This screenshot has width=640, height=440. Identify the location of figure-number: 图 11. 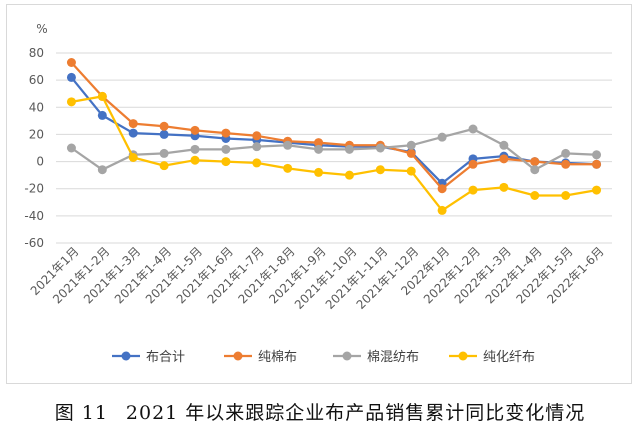
(81, 413).